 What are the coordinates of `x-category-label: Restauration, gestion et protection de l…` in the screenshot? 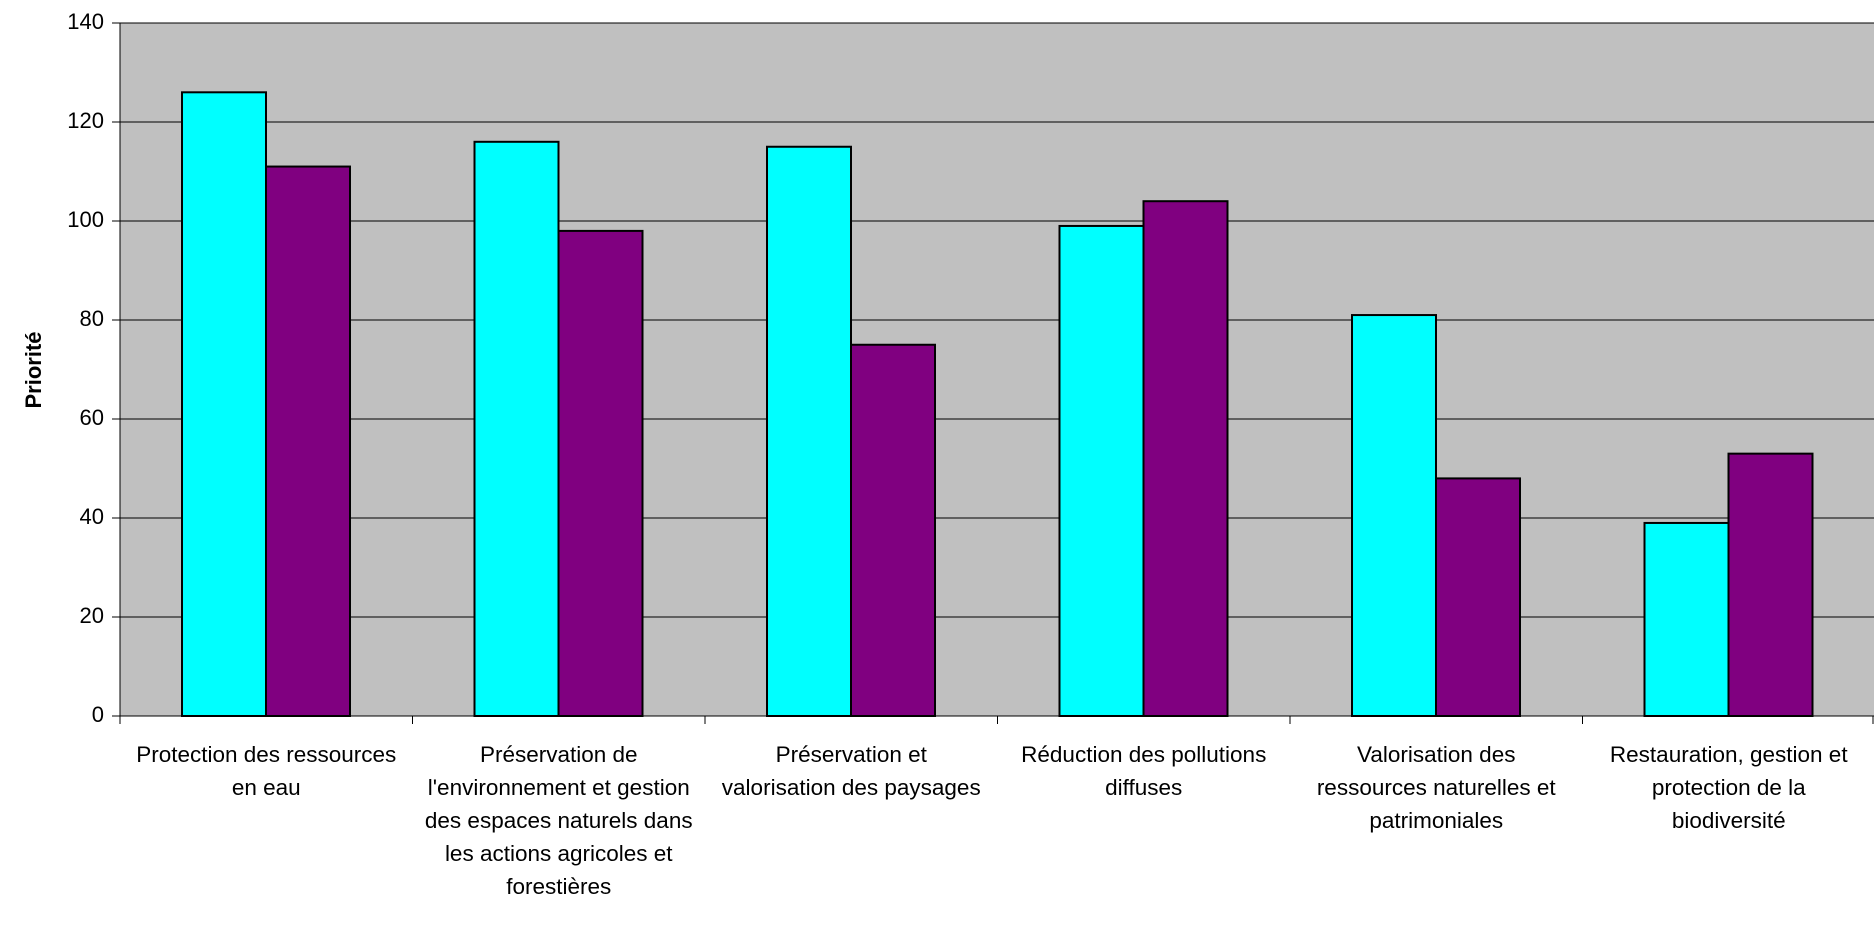 It's located at (1728, 787).